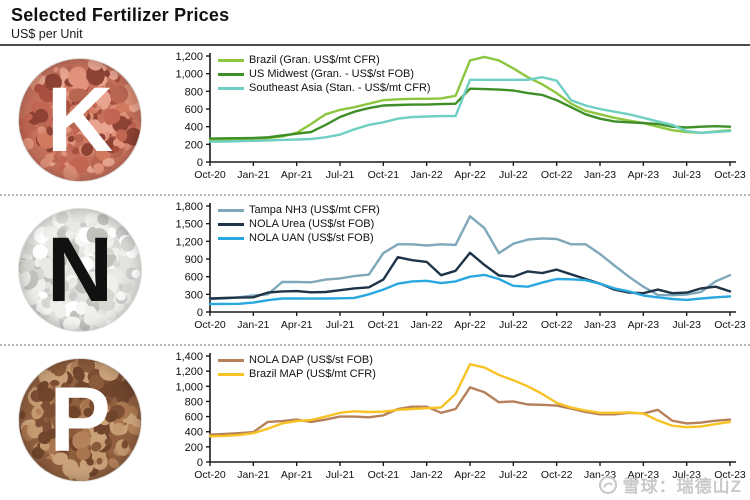 This screenshot has height=500, width=750. Describe the element at coordinates (314, 210) in the screenshot. I see `legend-label: Tampa NH3 (US$/mt CFR)` at that location.